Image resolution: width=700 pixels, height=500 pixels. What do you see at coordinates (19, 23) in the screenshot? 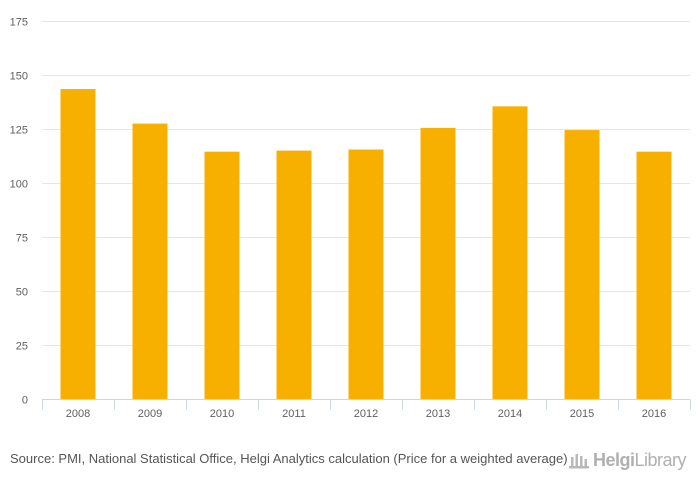
I see `y-tick-label: 175` at bounding box center [19, 23].